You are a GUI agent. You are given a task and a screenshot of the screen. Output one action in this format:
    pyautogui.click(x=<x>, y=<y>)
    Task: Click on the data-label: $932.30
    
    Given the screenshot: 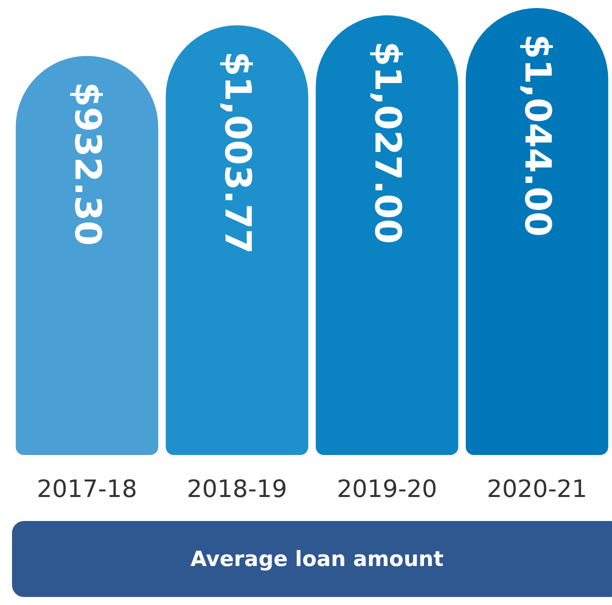 What is the action you would take?
    pyautogui.click(x=87, y=164)
    